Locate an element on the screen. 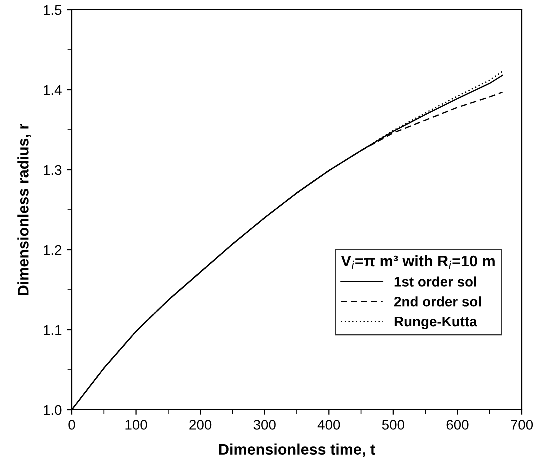  x-tick-label: 400 is located at coordinates (329, 425).